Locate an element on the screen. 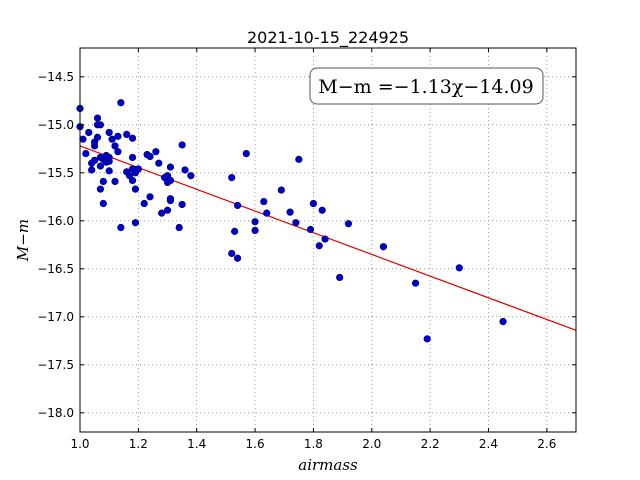 This screenshot has height=480, width=640. x-tick-label: 1.0 is located at coordinates (79, 444).